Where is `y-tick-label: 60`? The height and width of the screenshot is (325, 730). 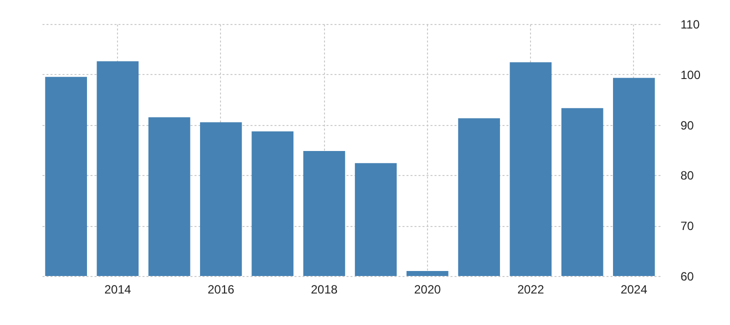 y-tick-label: 60 is located at coordinates (687, 277).